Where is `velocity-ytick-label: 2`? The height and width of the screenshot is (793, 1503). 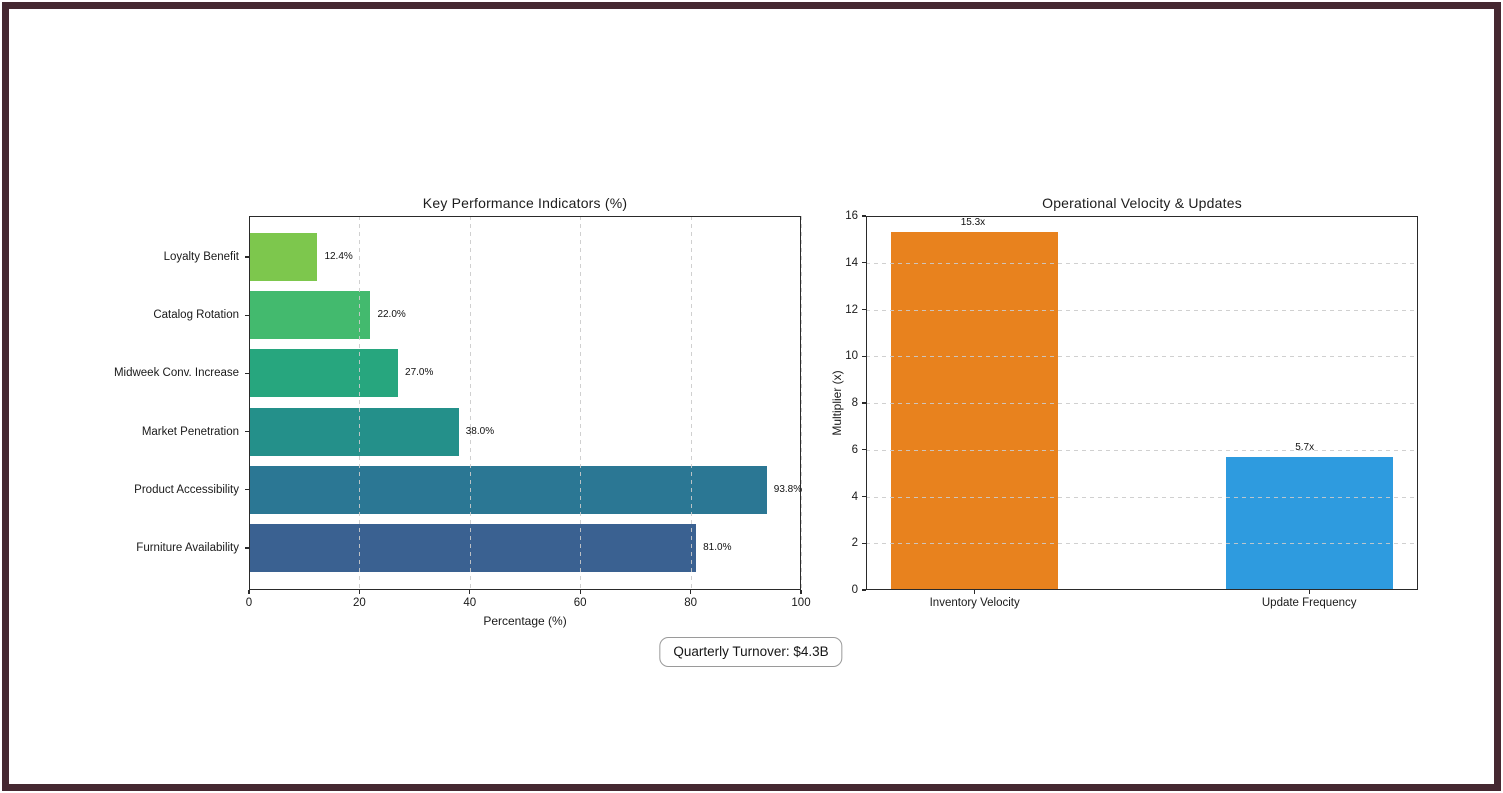 velocity-ytick-label: 2 is located at coordinates (854, 543).